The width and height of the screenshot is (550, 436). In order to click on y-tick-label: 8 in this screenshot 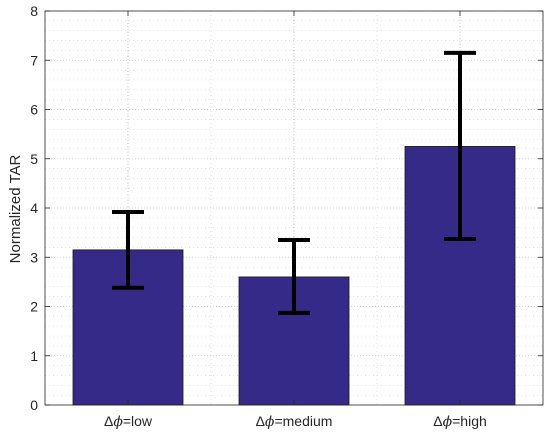, I will do `click(34, 11)`.